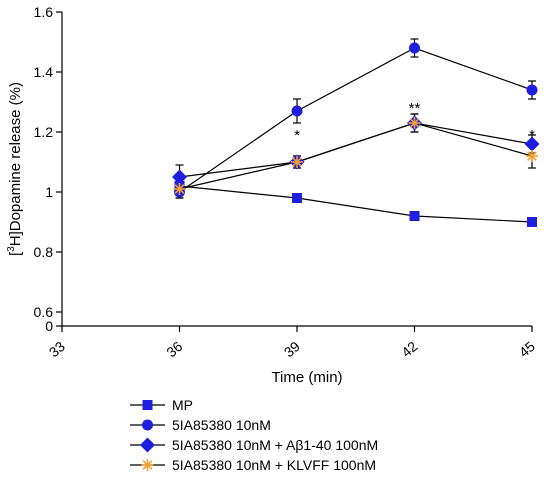 The image size is (550, 490). What do you see at coordinates (49, 192) in the screenshot?
I see `y-tick-label: 1` at bounding box center [49, 192].